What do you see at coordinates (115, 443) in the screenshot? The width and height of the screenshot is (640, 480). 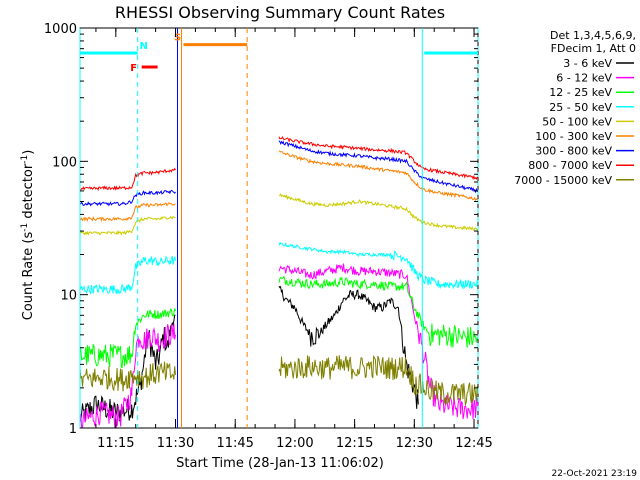 I see `x-tick-label-0: 11:15` at bounding box center [115, 443].